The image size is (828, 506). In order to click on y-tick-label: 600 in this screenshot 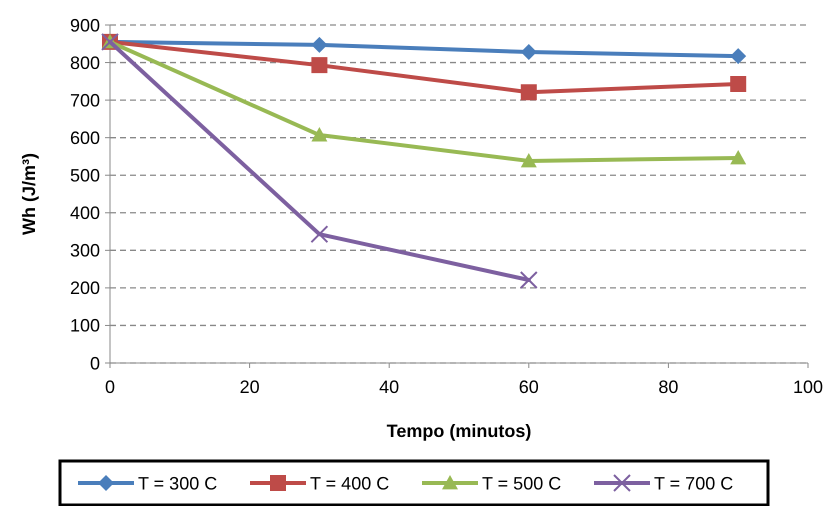, I will do `click(85, 138)`.